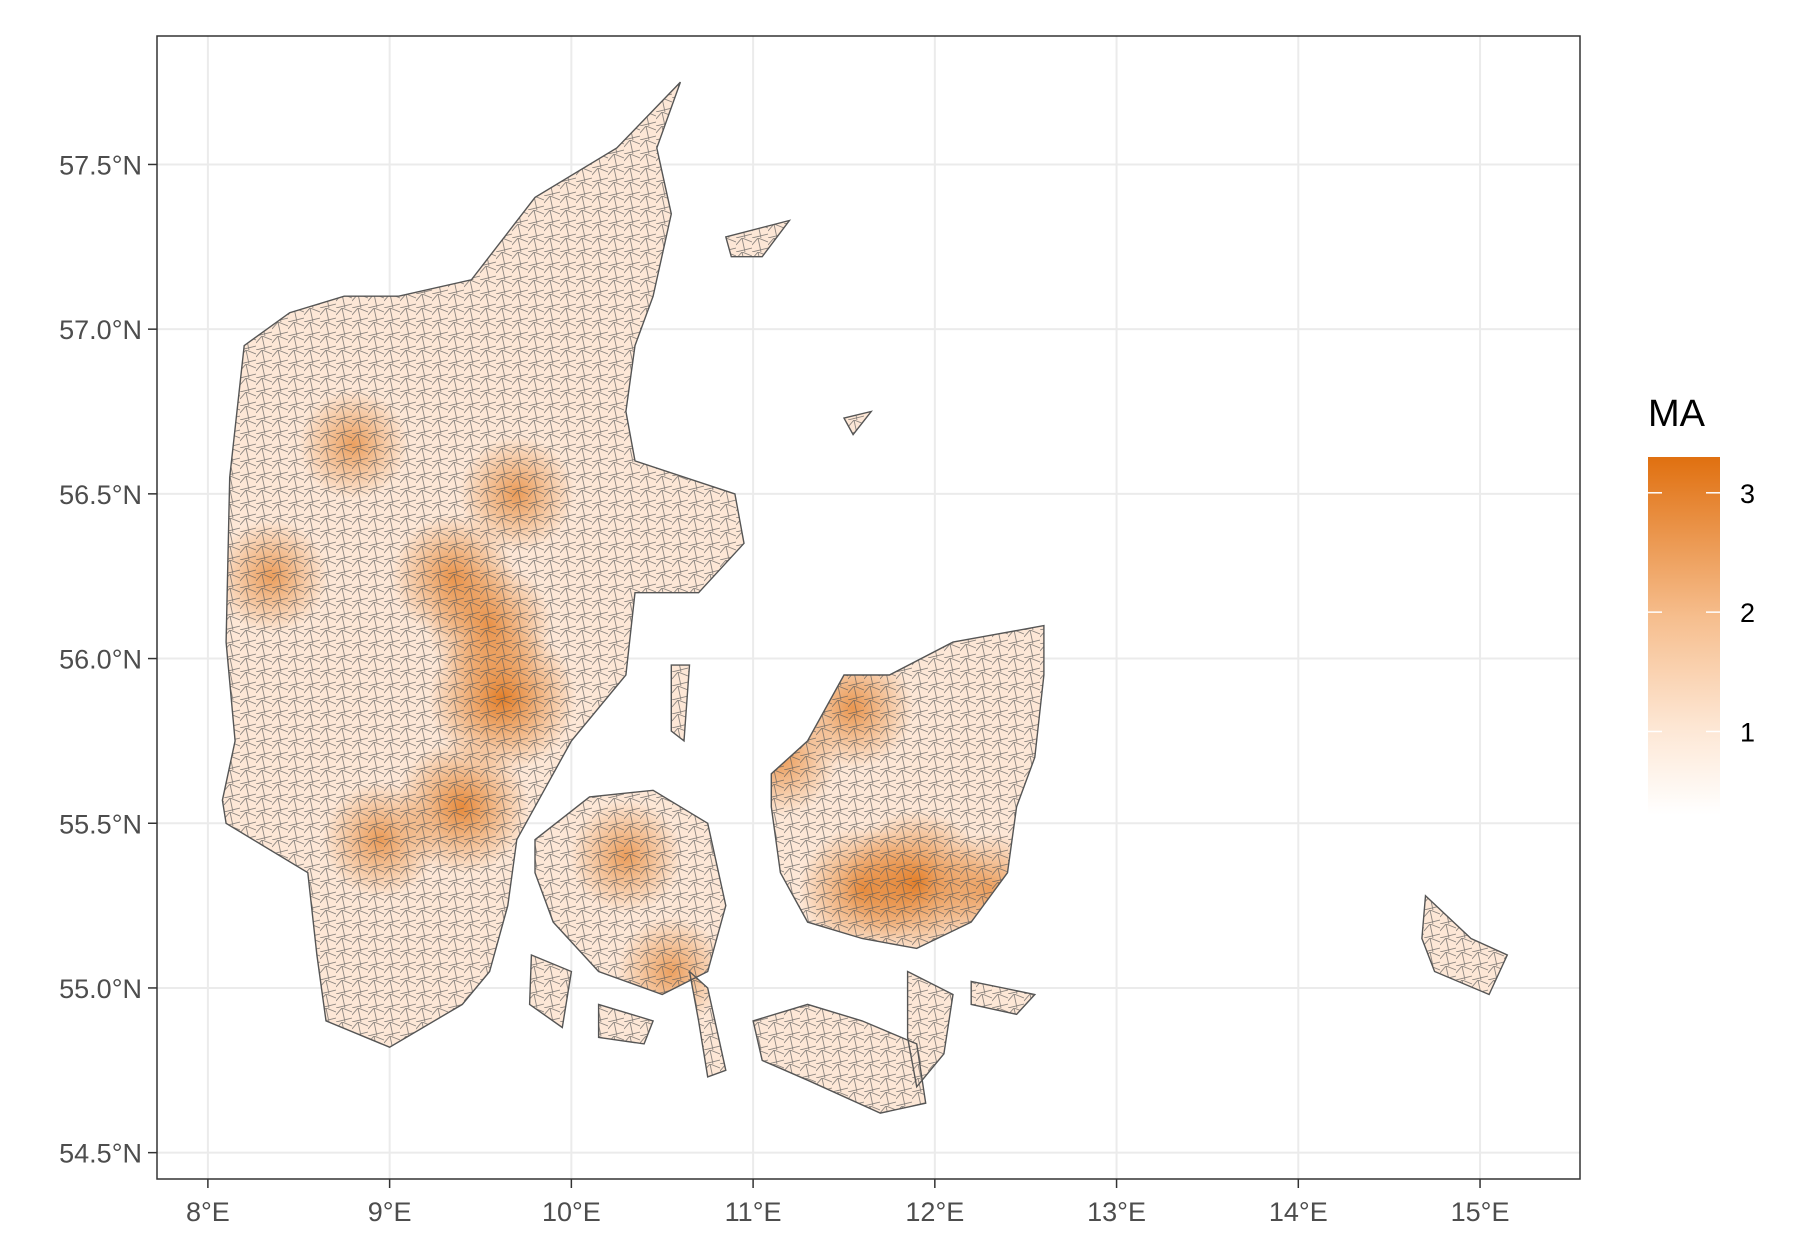 Image resolution: width=1800 pixels, height=1259 pixels. Describe the element at coordinates (100, 824) in the screenshot. I see `y-tick-label: 55.5°N` at that location.